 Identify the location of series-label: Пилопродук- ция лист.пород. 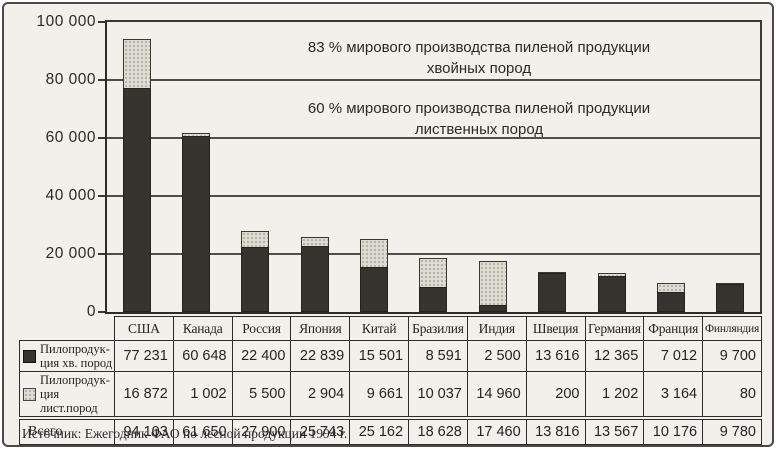
(75, 394).